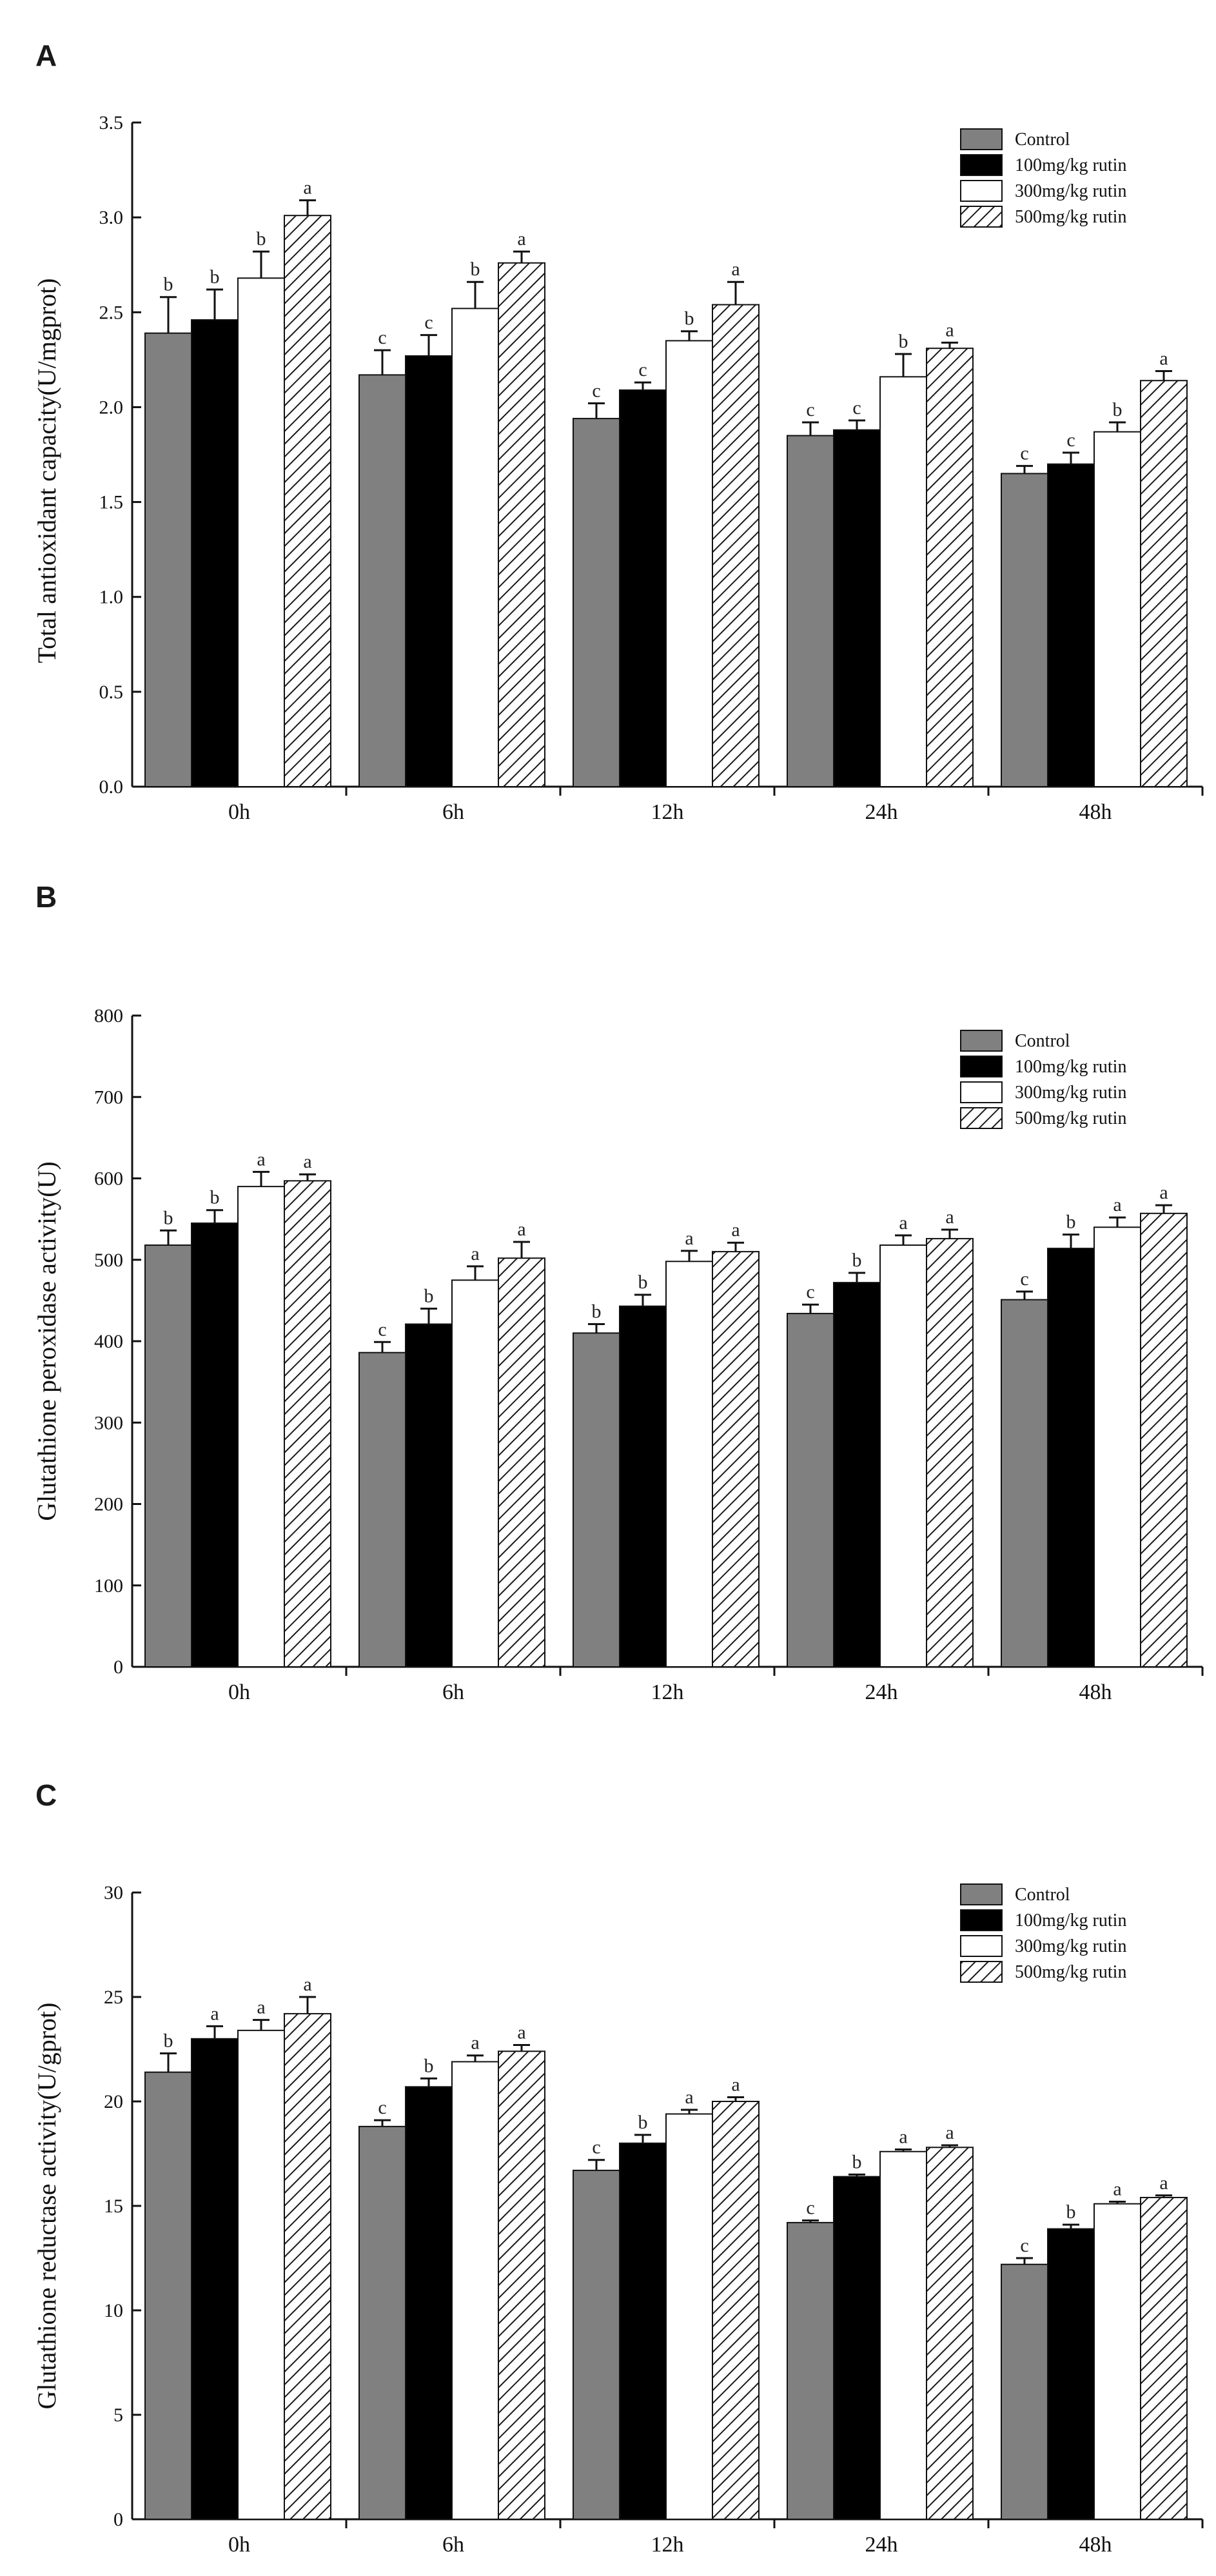 Image resolution: width=1216 pixels, height=2576 pixels. What do you see at coordinates (239, 2545) in the screenshot?
I see `x-tick-label: 0h` at bounding box center [239, 2545].